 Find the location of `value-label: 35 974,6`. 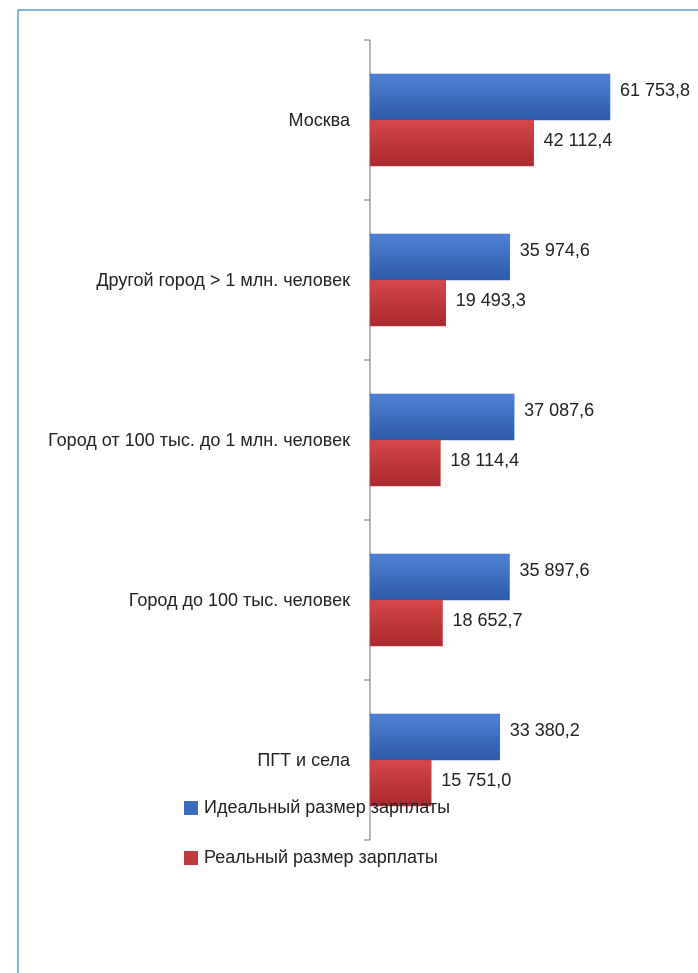

value-label: 35 974,6 is located at coordinates (555, 250).